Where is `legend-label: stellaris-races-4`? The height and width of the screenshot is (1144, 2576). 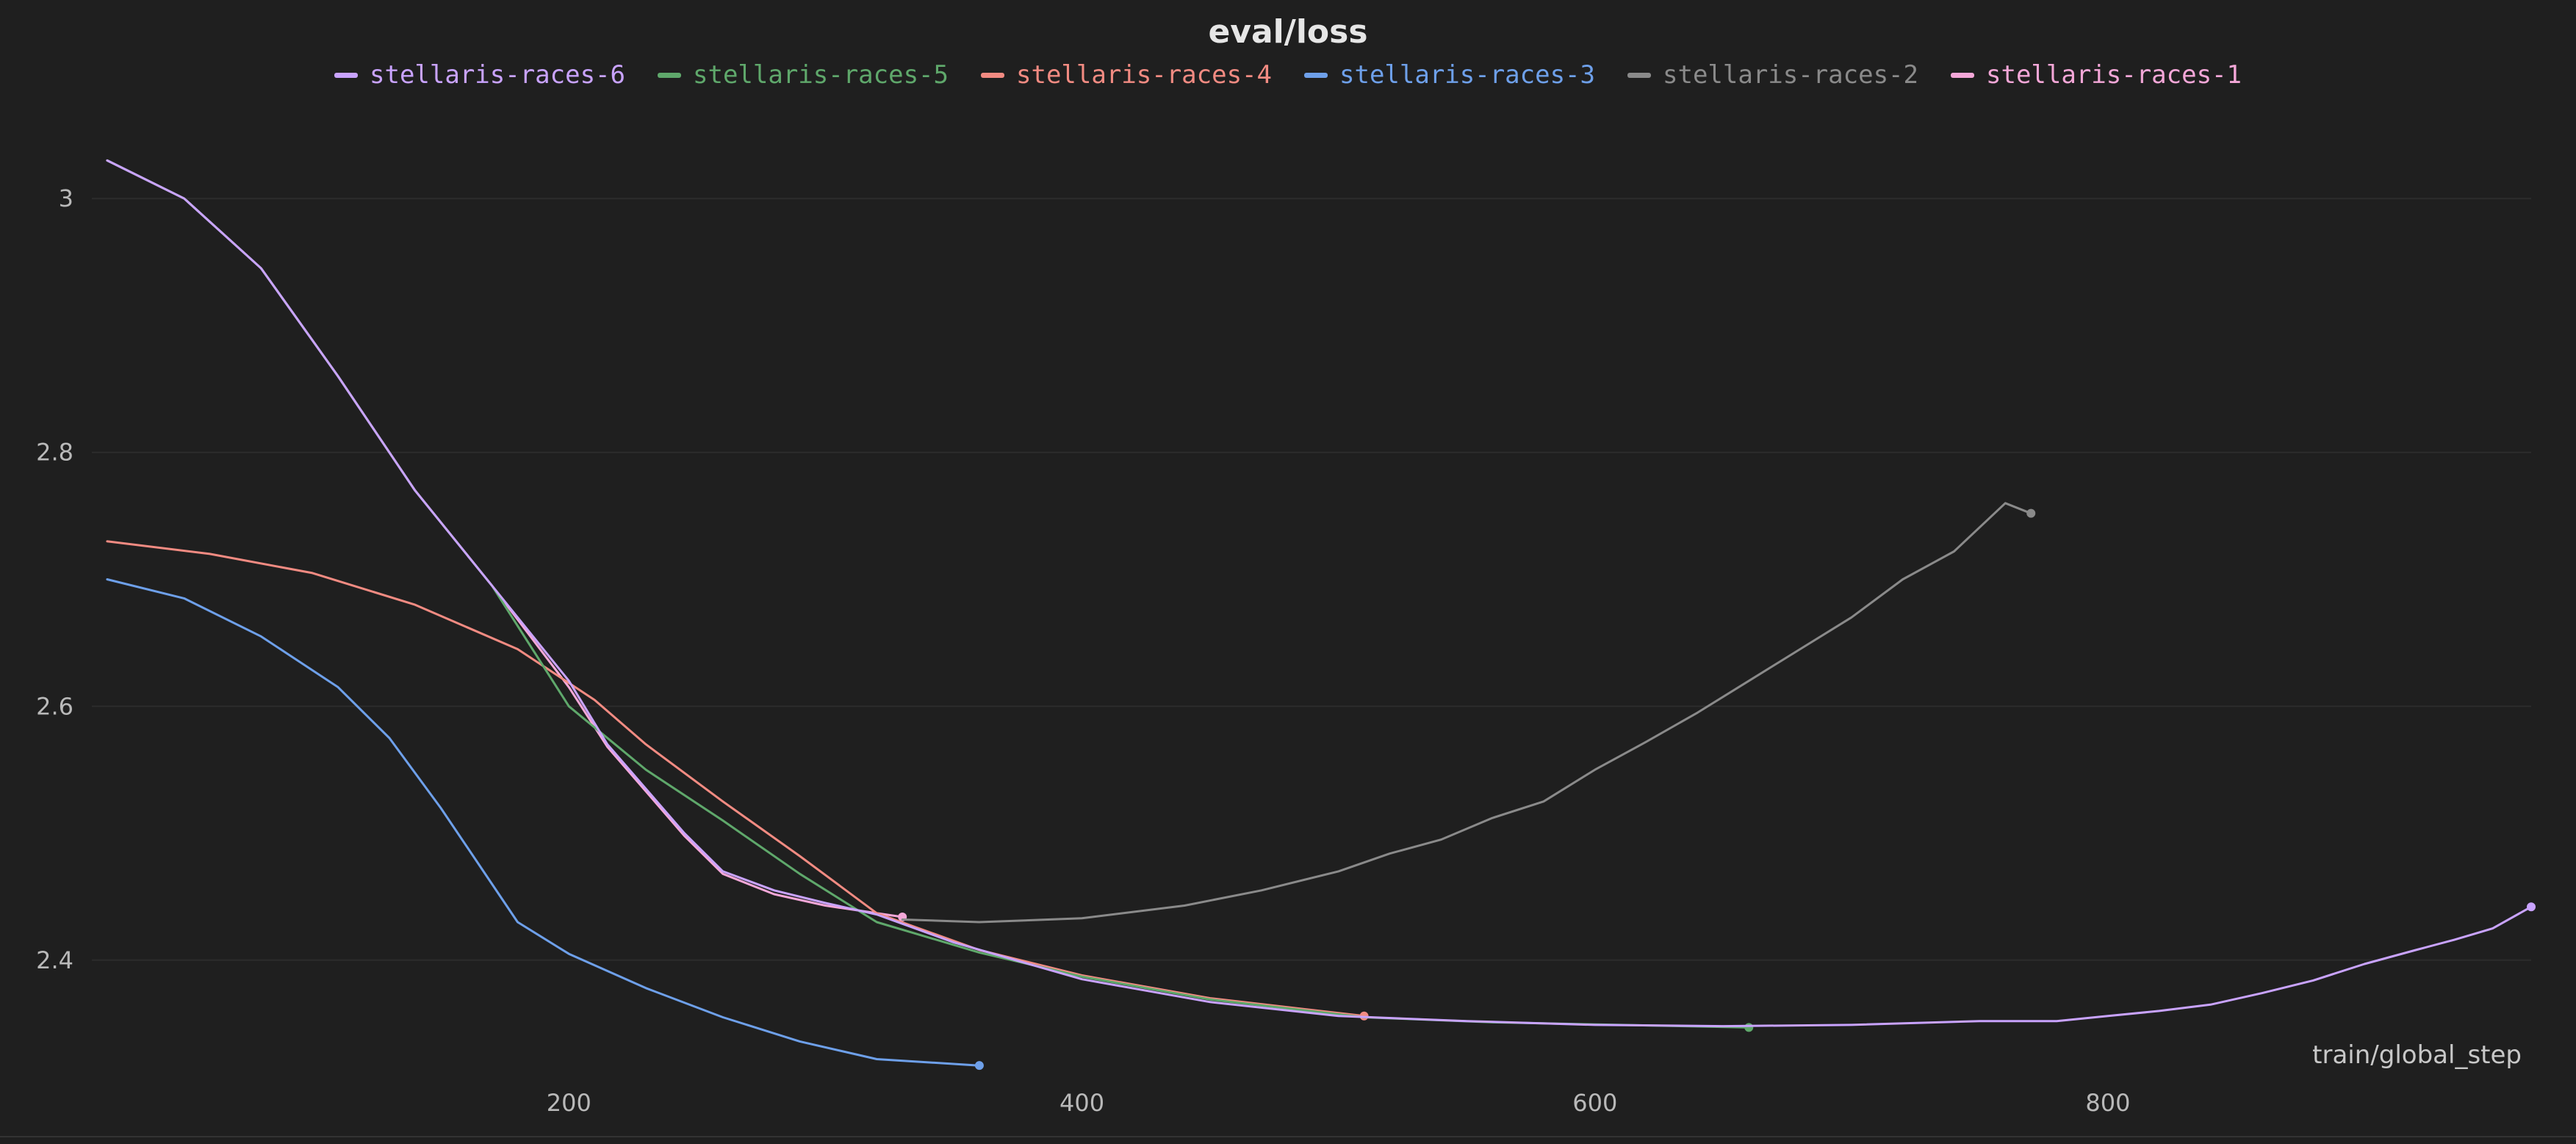
legend-label: stellaris-races-4 is located at coordinates (1144, 75).